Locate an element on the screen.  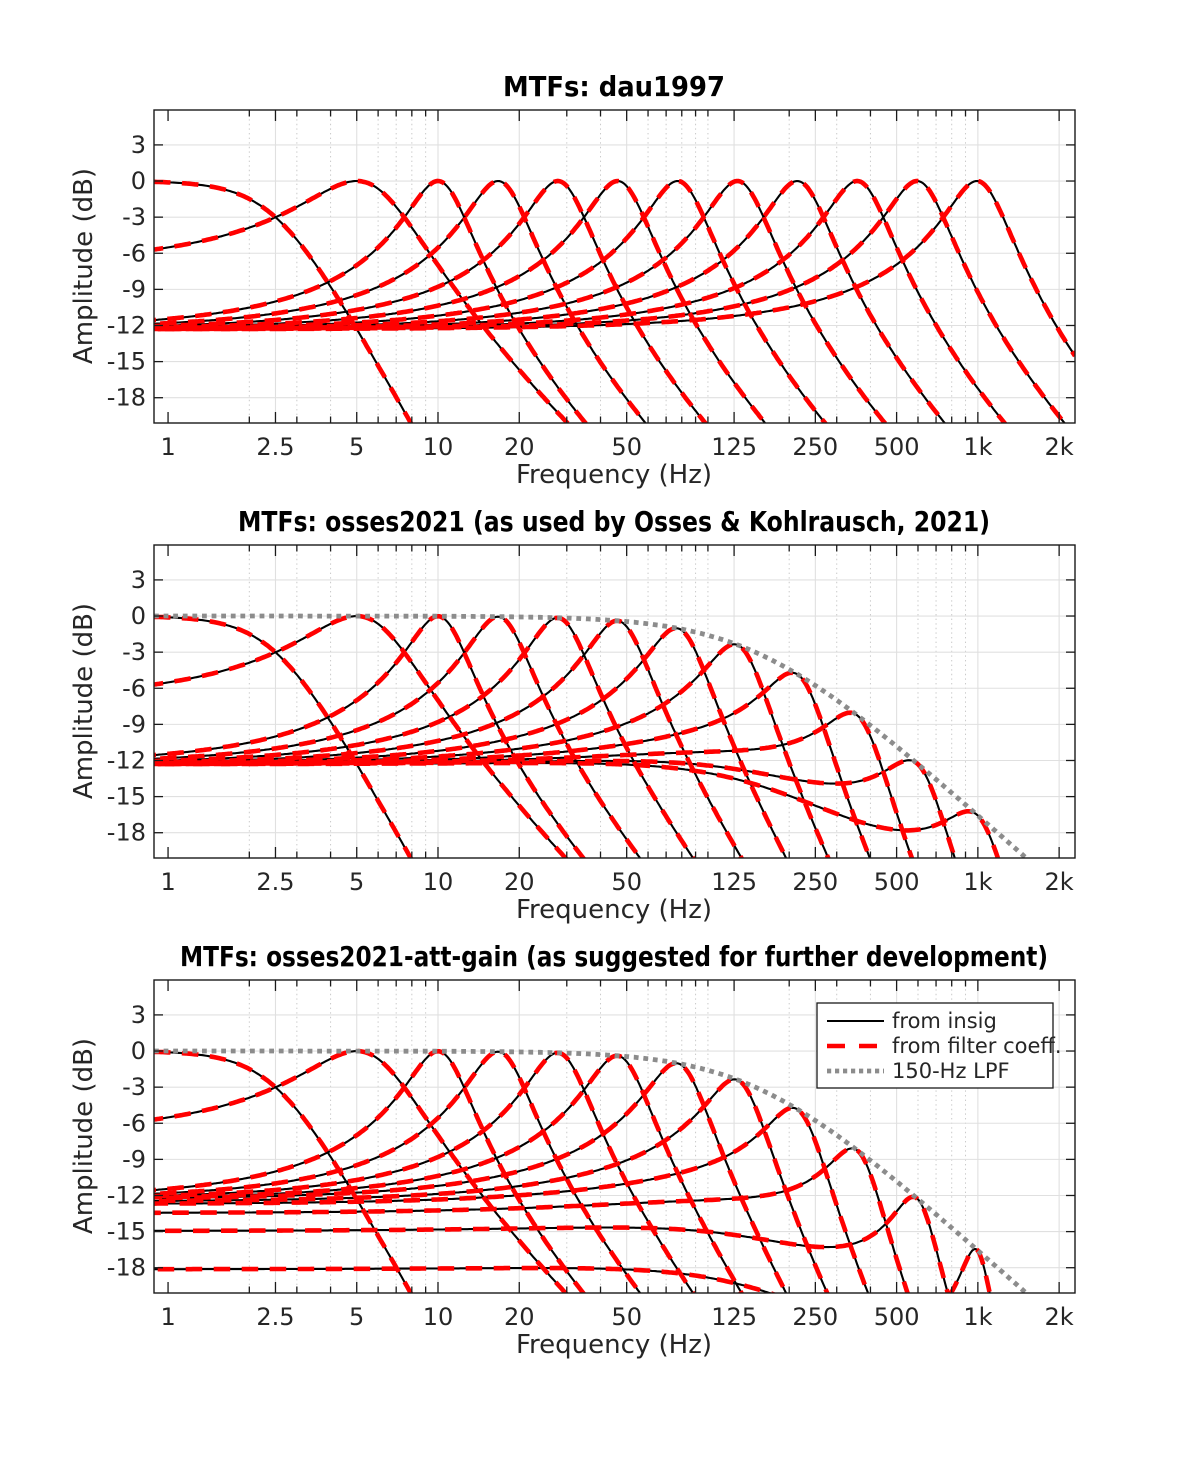
curve-coeff-bp-595.2hz is located at coordinates (552, 1243).